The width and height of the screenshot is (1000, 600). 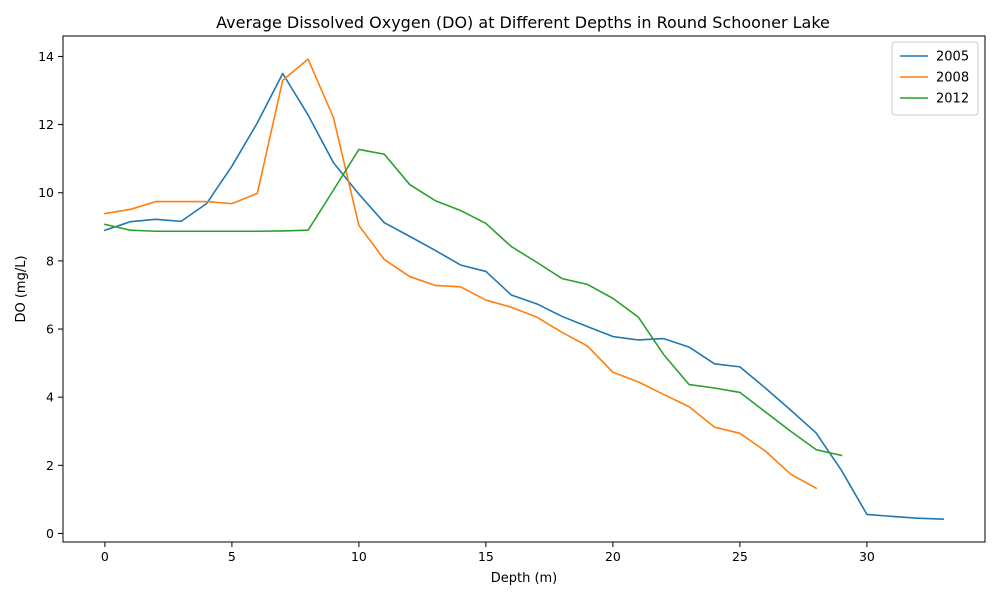 I want to click on y-tick-label: 2, so click(x=50, y=465).